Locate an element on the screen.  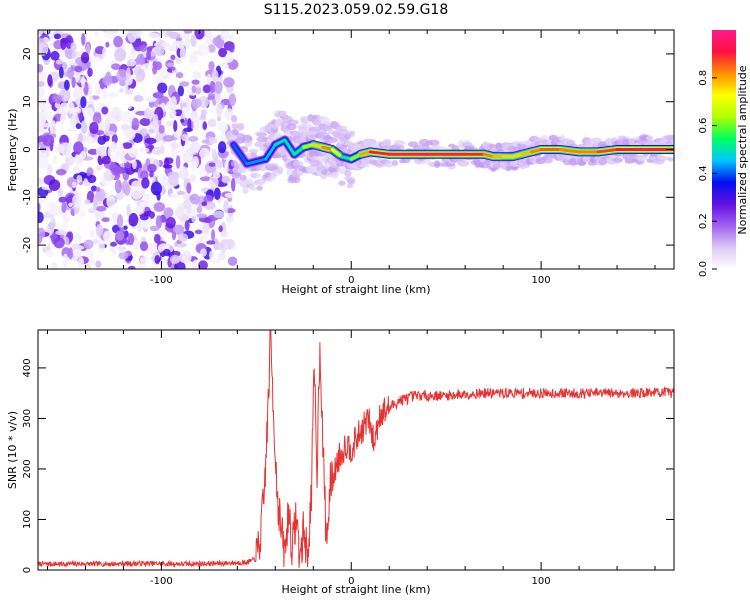
snr-xtick-label: 100 is located at coordinates (541, 581).